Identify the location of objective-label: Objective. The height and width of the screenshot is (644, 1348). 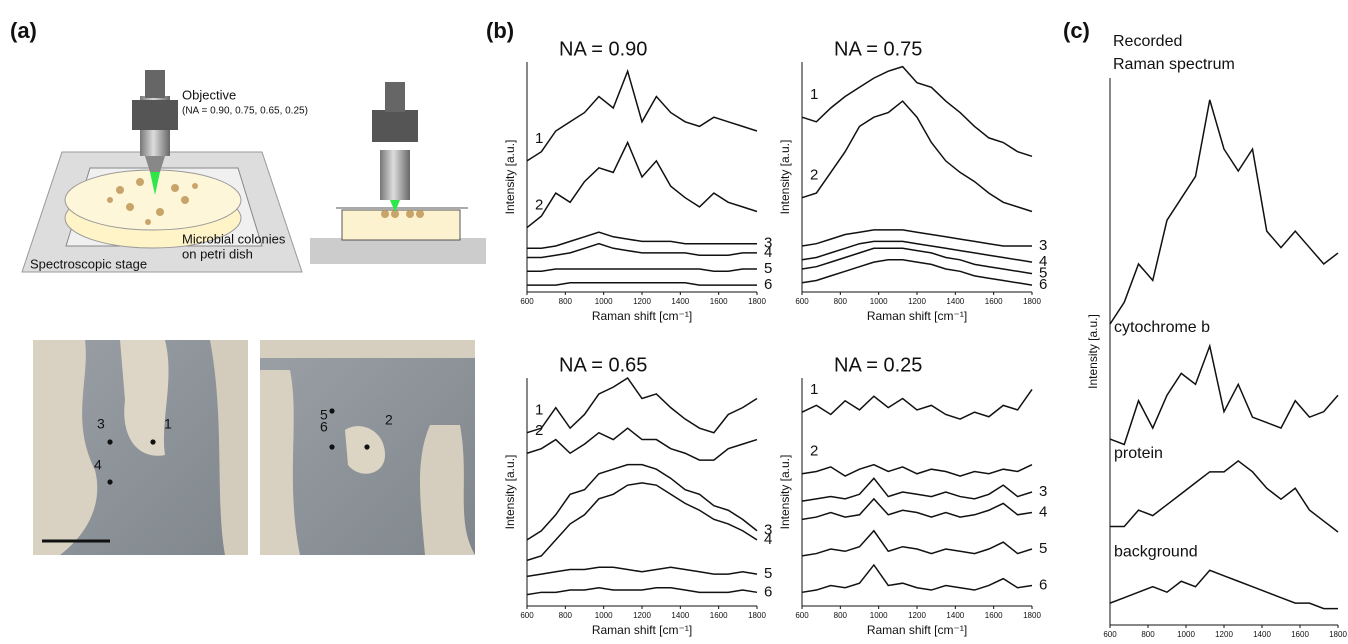
(209, 94).